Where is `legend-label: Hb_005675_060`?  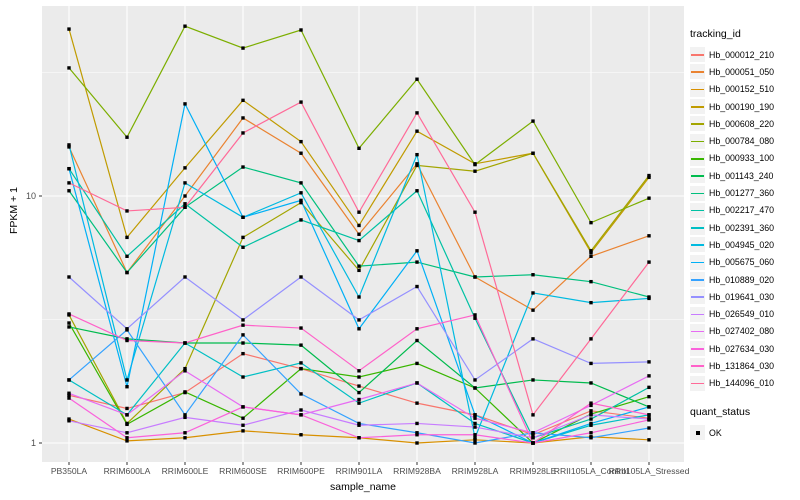
legend-label: Hb_005675_060 is located at coordinates (742, 262).